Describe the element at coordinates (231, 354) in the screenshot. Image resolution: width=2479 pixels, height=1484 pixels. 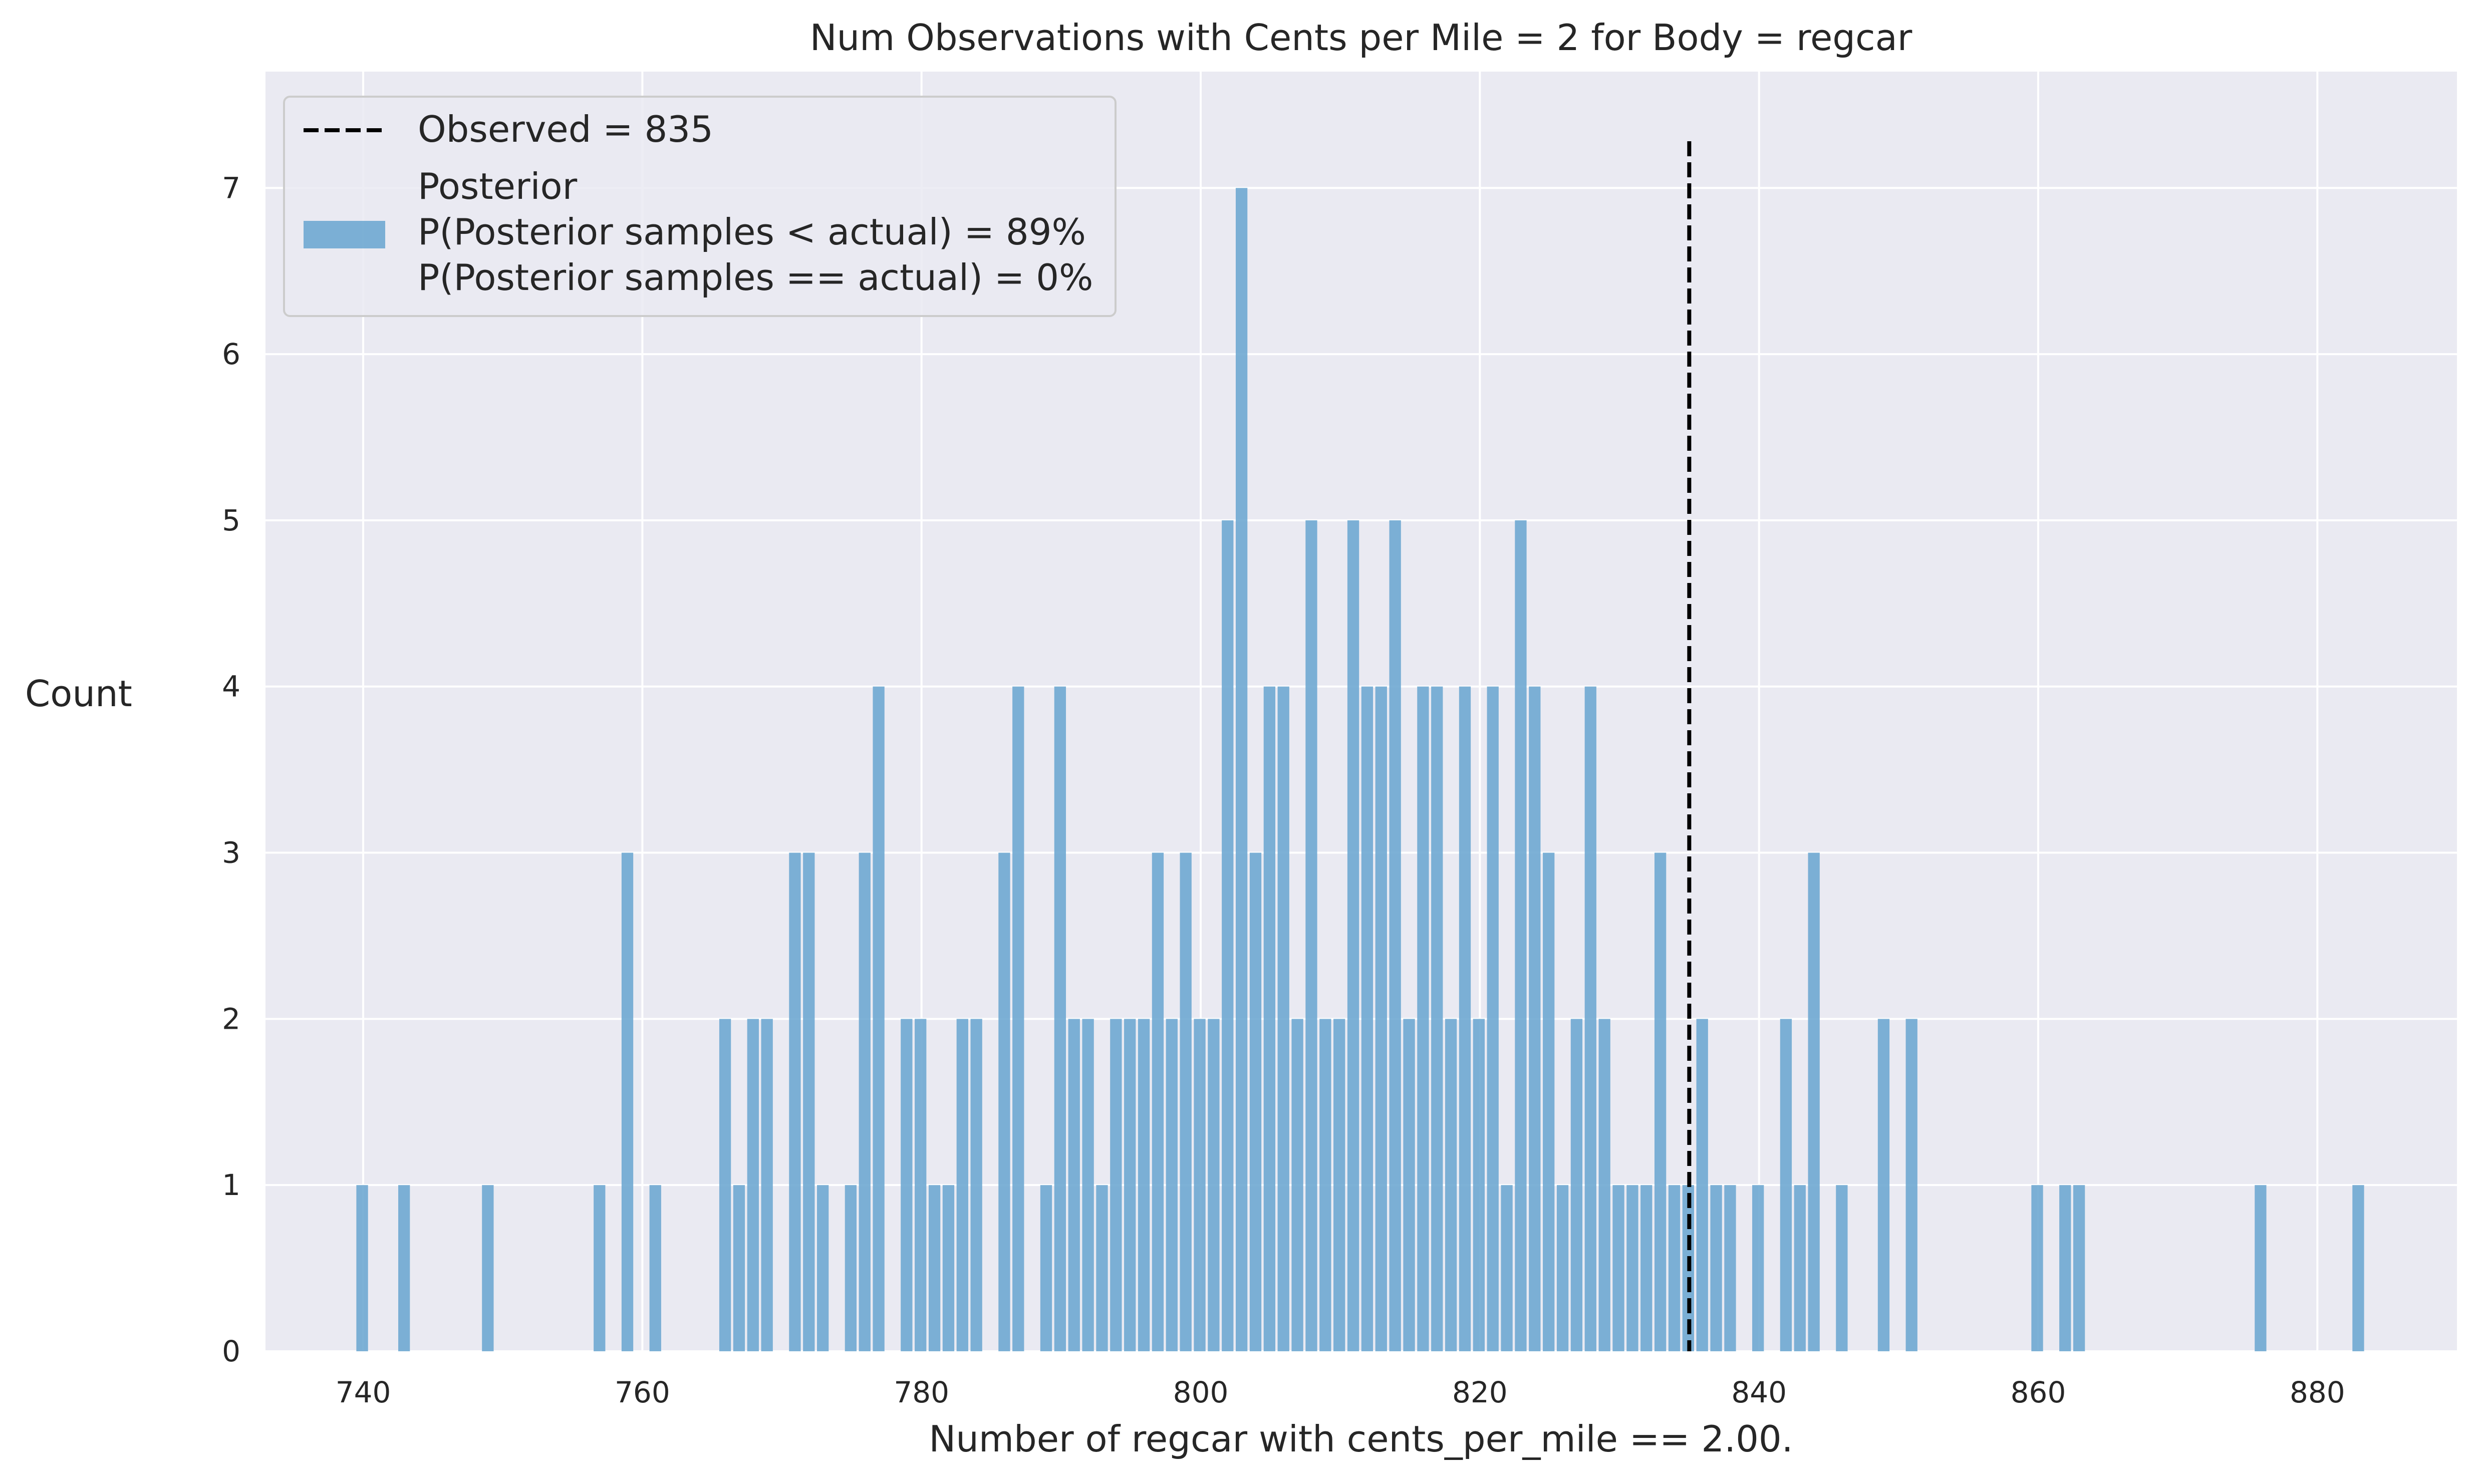
I see `y-tick-label: 6` at that location.